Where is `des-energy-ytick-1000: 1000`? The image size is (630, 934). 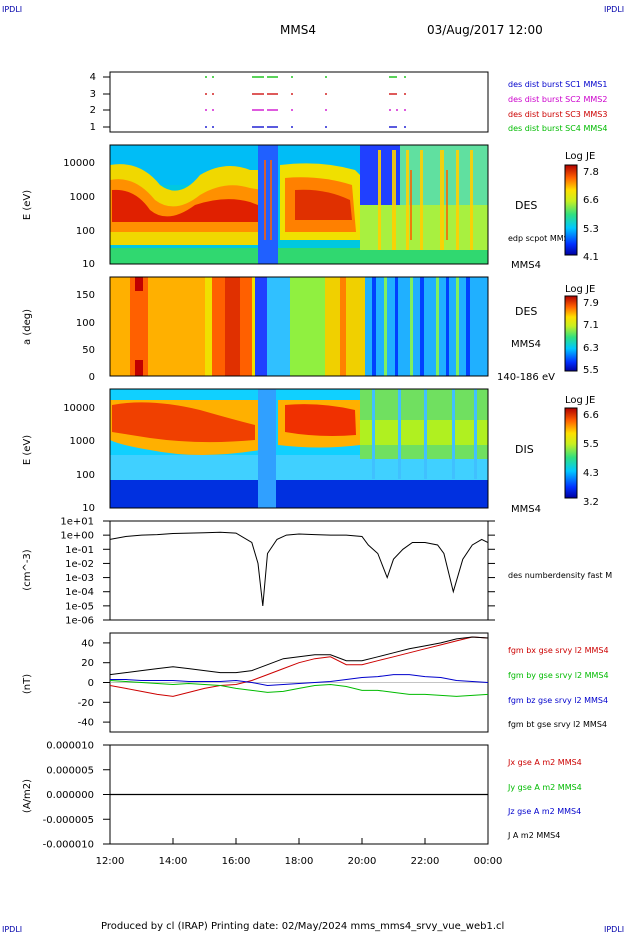 des-energy-ytick-1000: 1000 is located at coordinates (82, 197).